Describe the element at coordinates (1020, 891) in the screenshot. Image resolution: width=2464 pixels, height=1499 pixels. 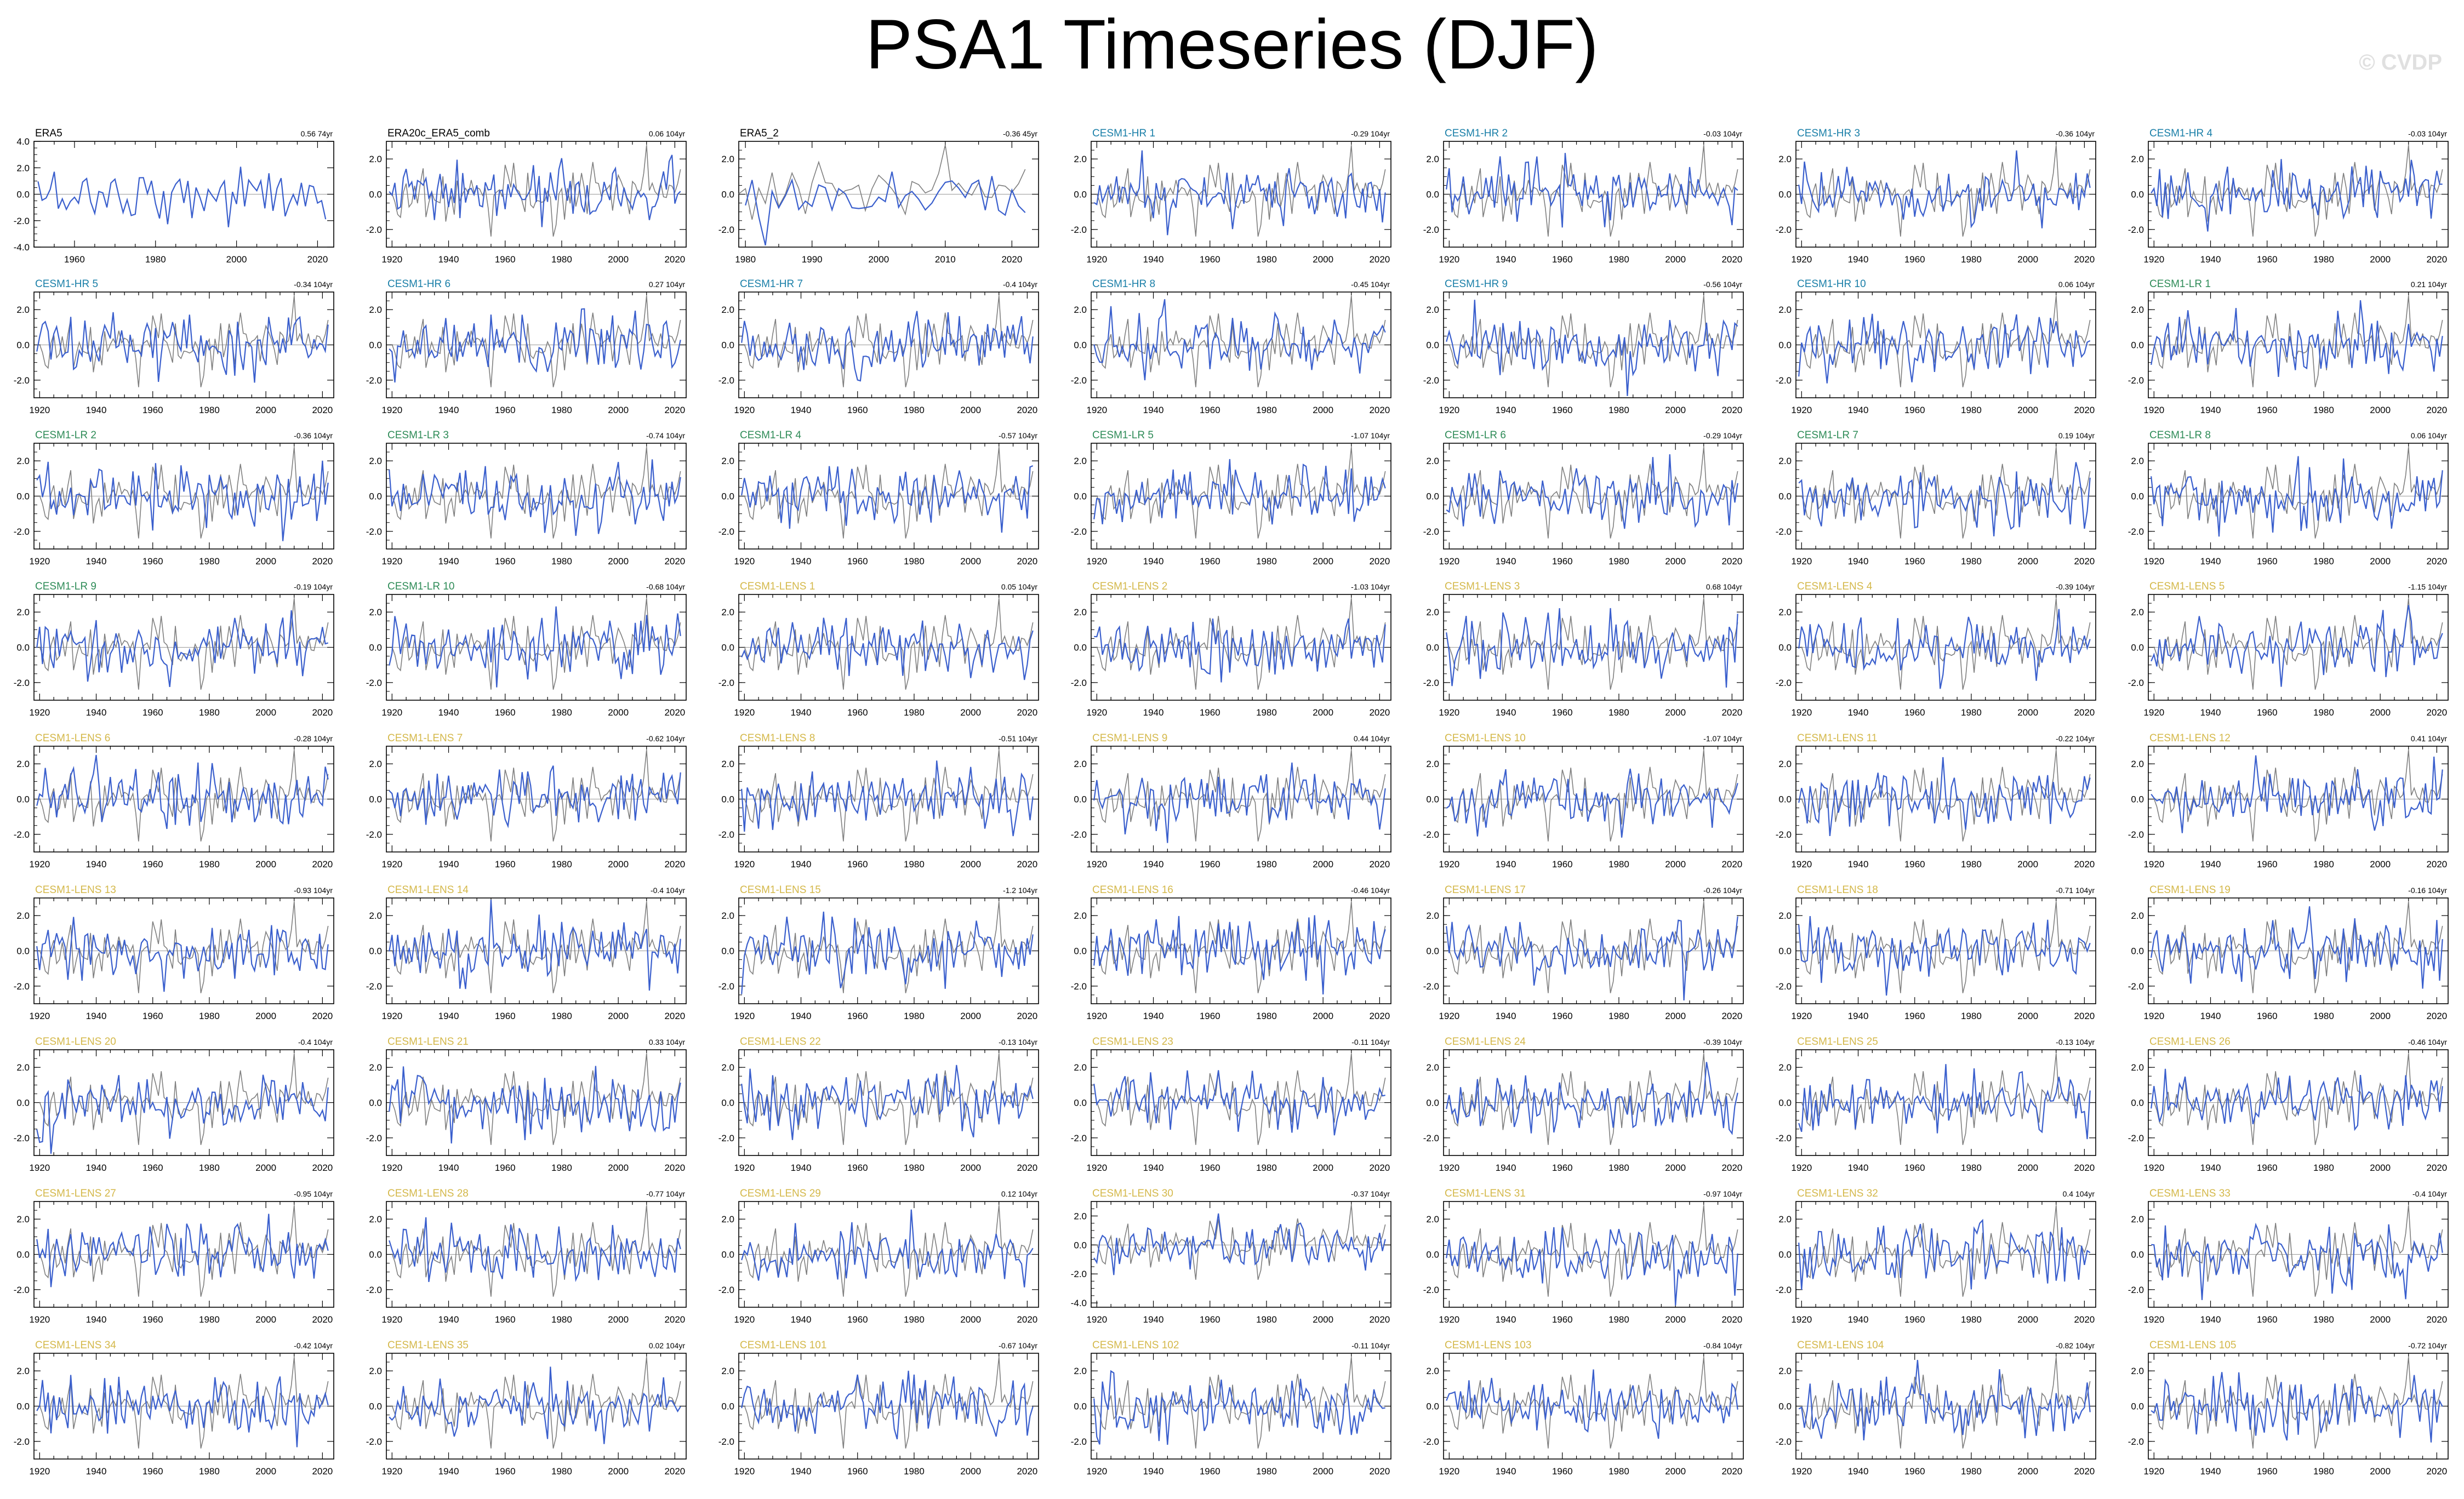
I see `panel-trend: -1.2 104yr` at that location.